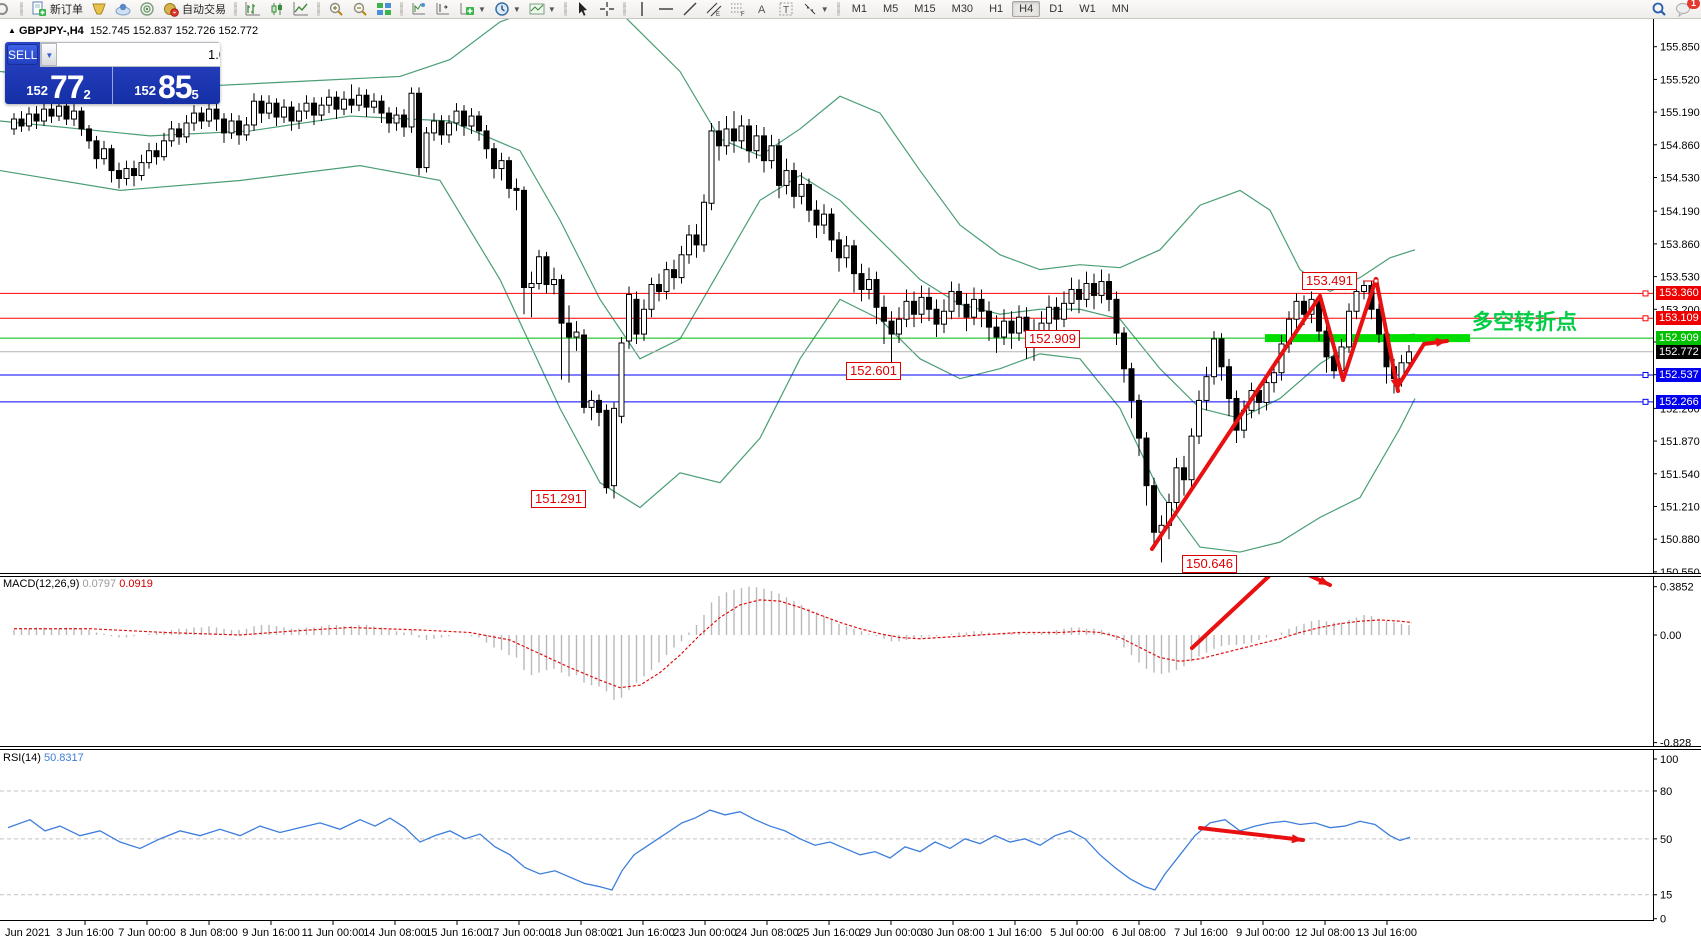 This screenshot has height=942, width=1701. Describe the element at coordinates (873, 371) in the screenshot. I see `price-callout-152.601: 152.601` at that location.